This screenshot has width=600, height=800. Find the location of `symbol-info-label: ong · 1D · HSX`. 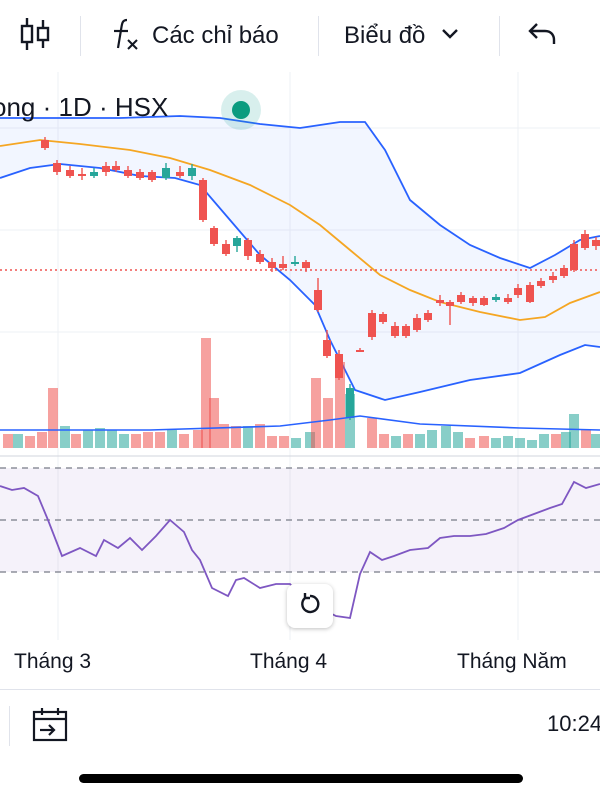

symbol-info-label: ong · 1D · HSX is located at coordinates (84, 107).